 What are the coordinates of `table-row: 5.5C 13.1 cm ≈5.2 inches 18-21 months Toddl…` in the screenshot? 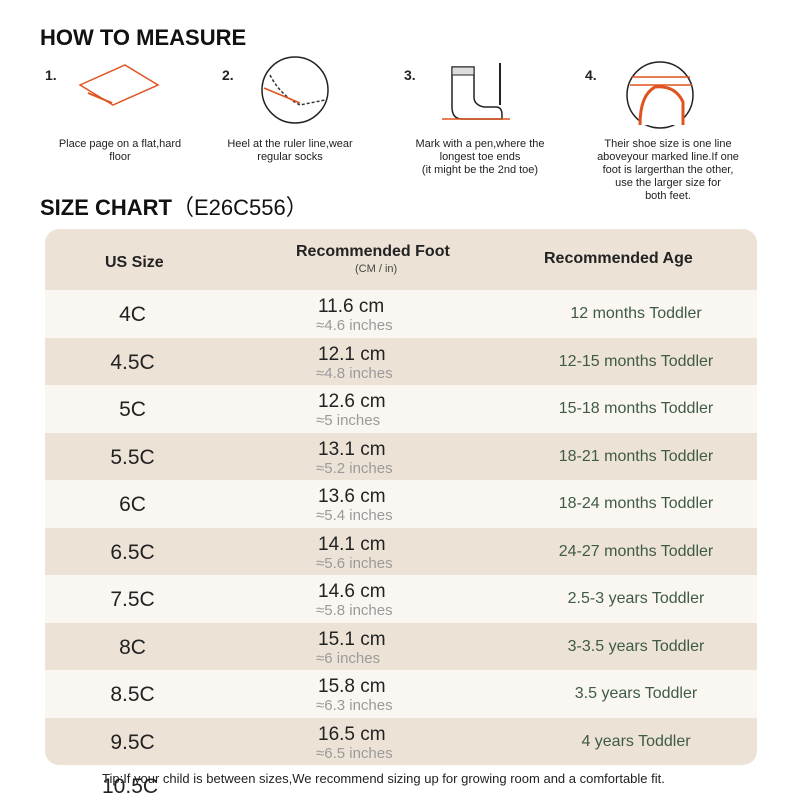 It's located at (401, 456).